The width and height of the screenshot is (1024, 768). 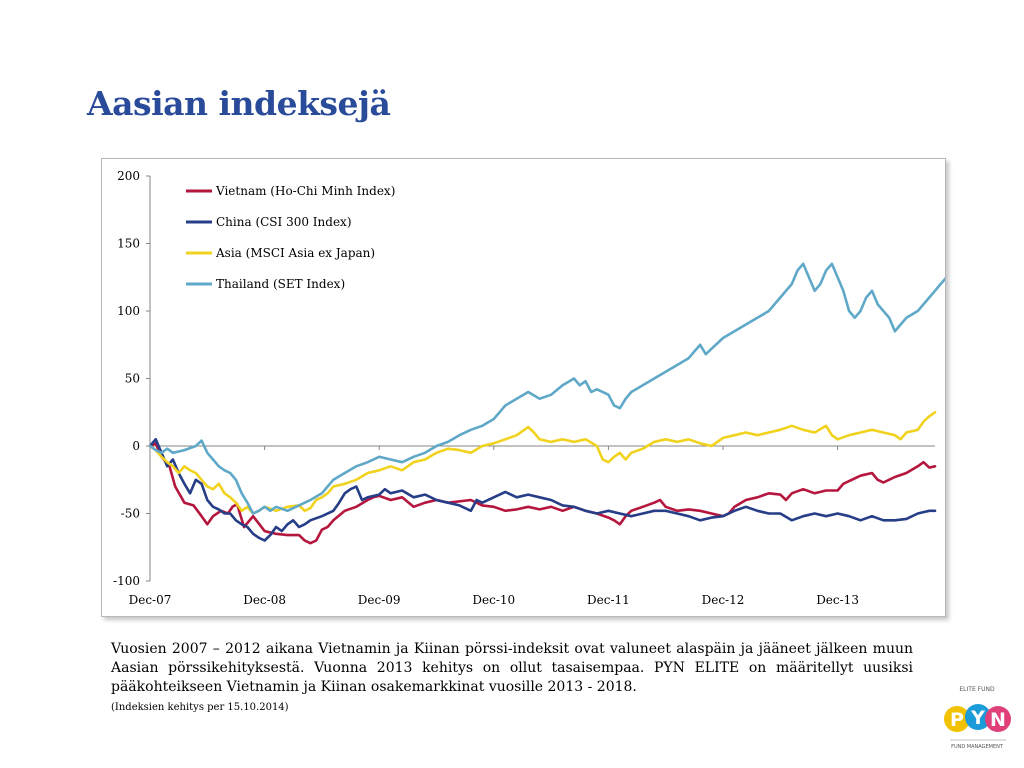 I want to click on logo-circle-blue, so click(x=978, y=717).